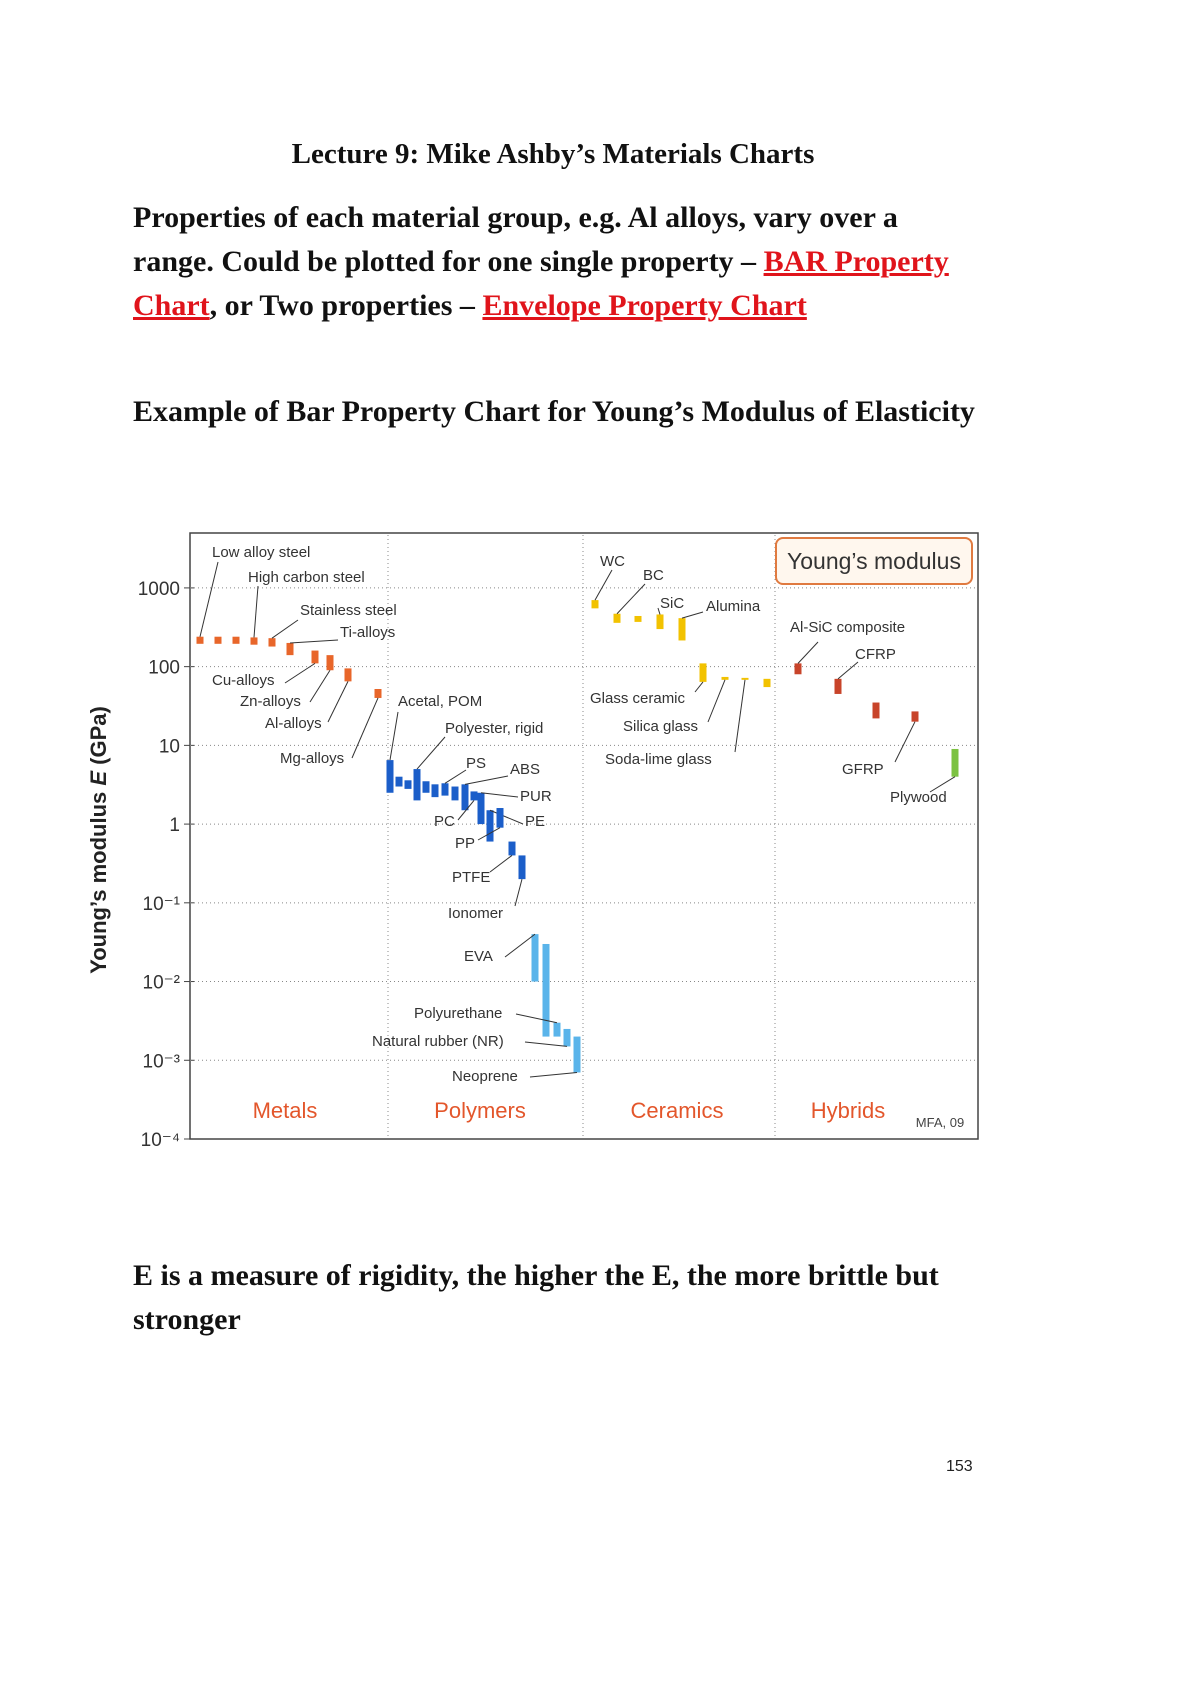 The width and height of the screenshot is (1200, 1696). I want to click on y-tick-label: 10⁻², so click(162, 983).